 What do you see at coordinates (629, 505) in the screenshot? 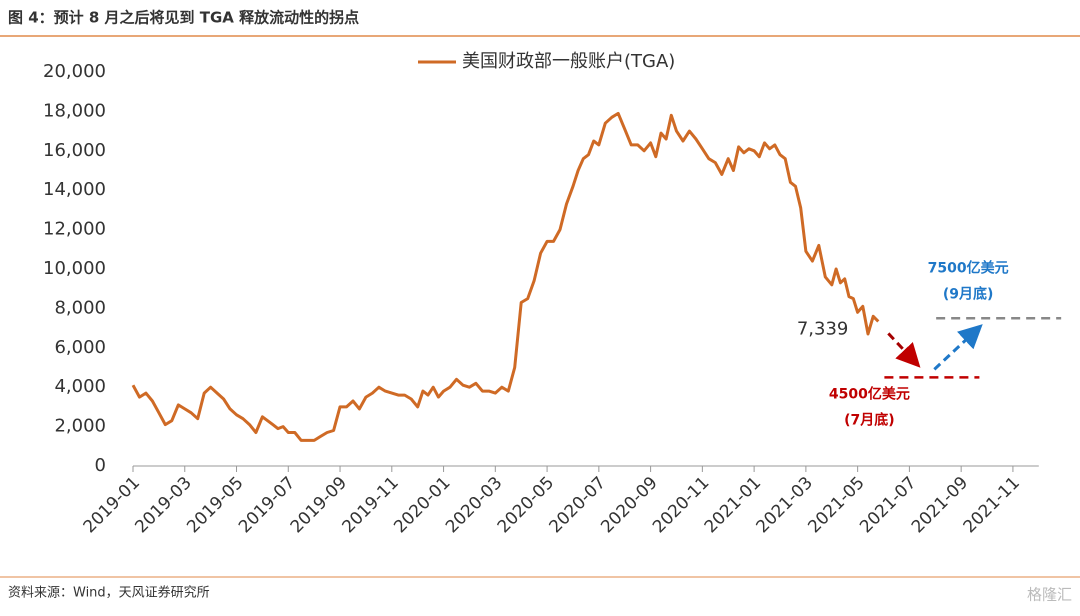
I see `x-tick-label: 2020-09` at bounding box center [629, 505].